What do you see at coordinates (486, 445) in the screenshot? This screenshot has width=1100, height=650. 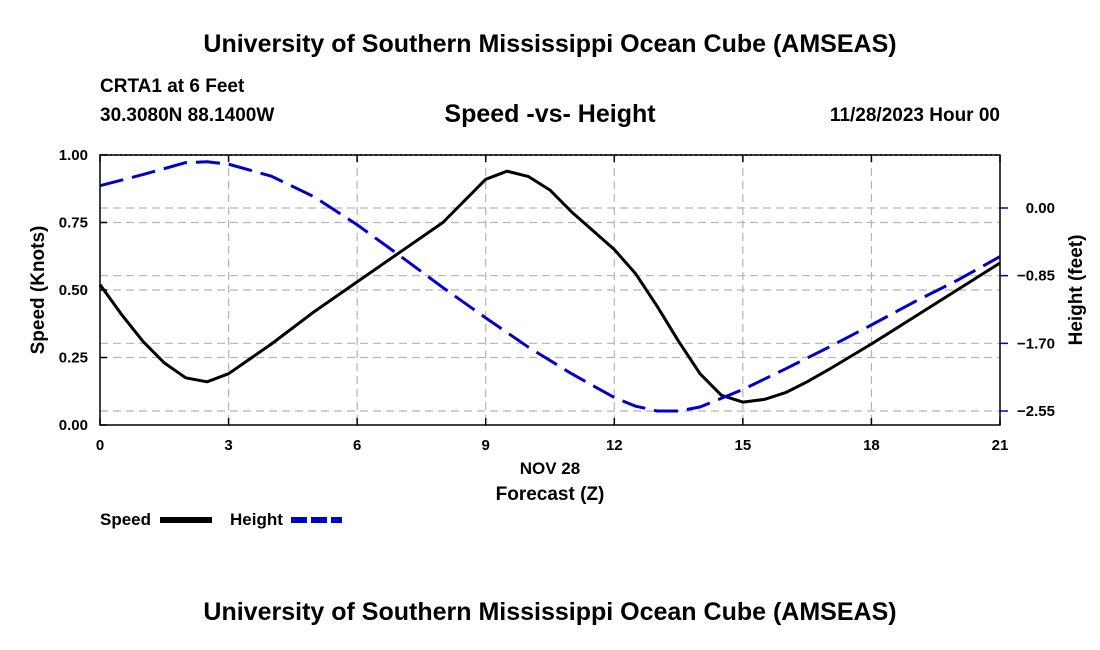 I see `x-tick-label: 9` at bounding box center [486, 445].